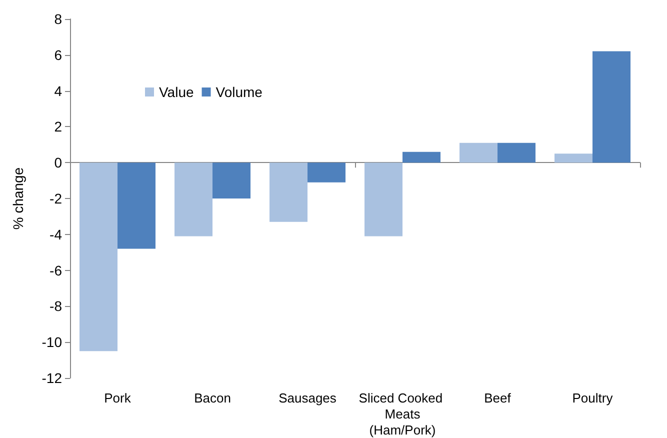 Image resolution: width=667 pixels, height=438 pixels. Describe the element at coordinates (56, 306) in the screenshot. I see `y-tick-label: -8` at that location.